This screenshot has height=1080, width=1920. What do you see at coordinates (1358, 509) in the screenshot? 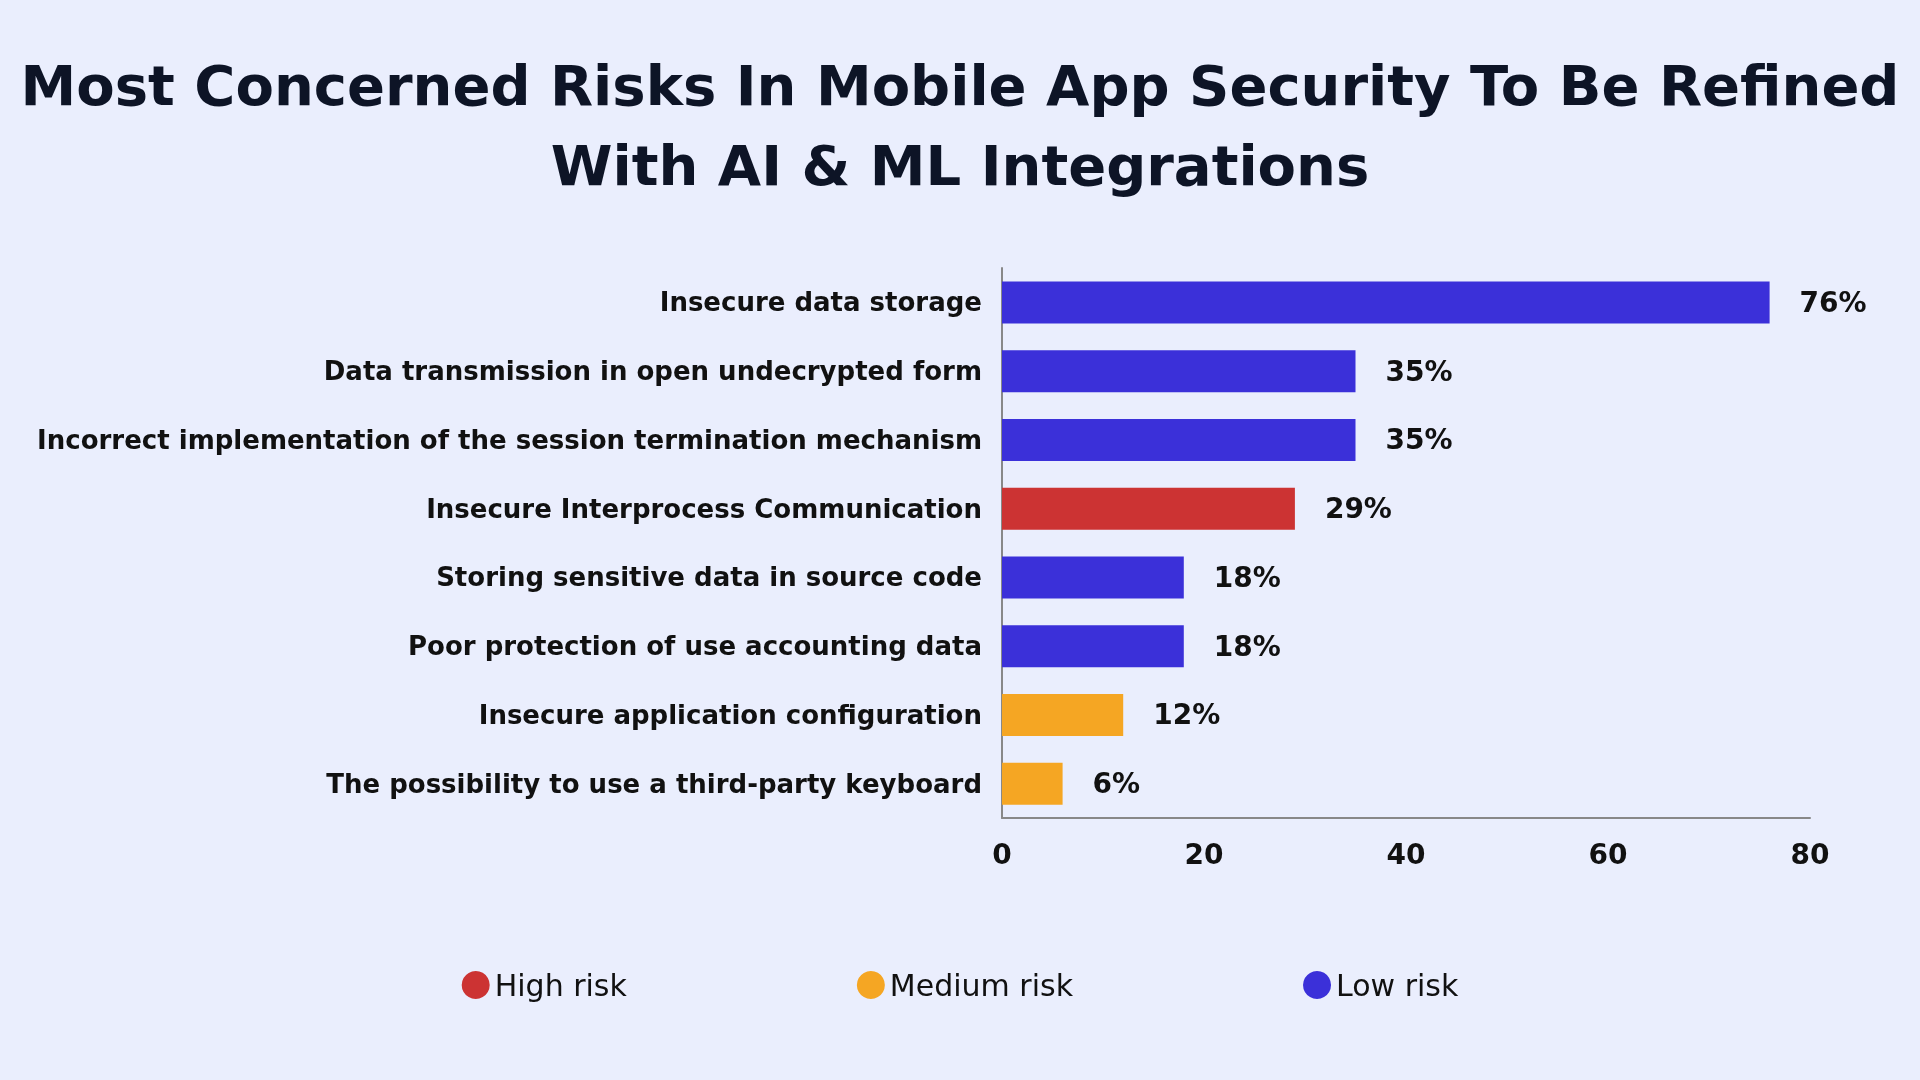
I see `data-label: 29%` at bounding box center [1358, 509].